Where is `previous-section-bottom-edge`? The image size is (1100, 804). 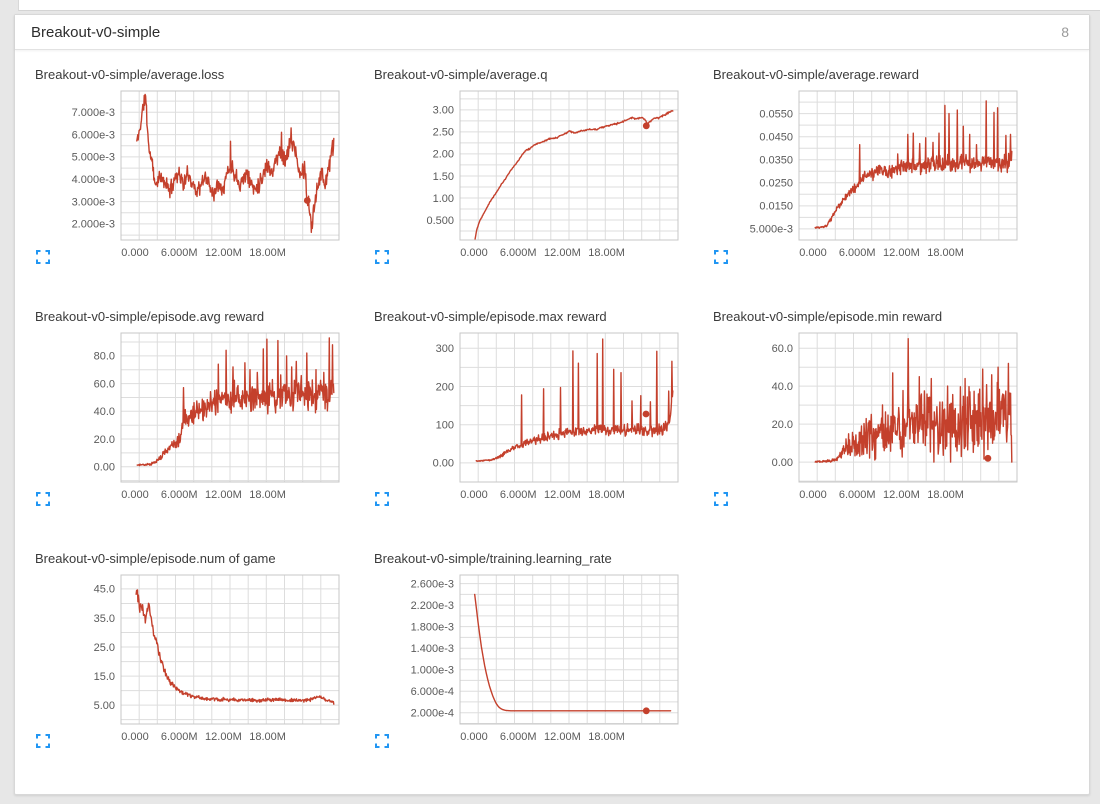
previous-section-bottom-edge is located at coordinates (559, 5).